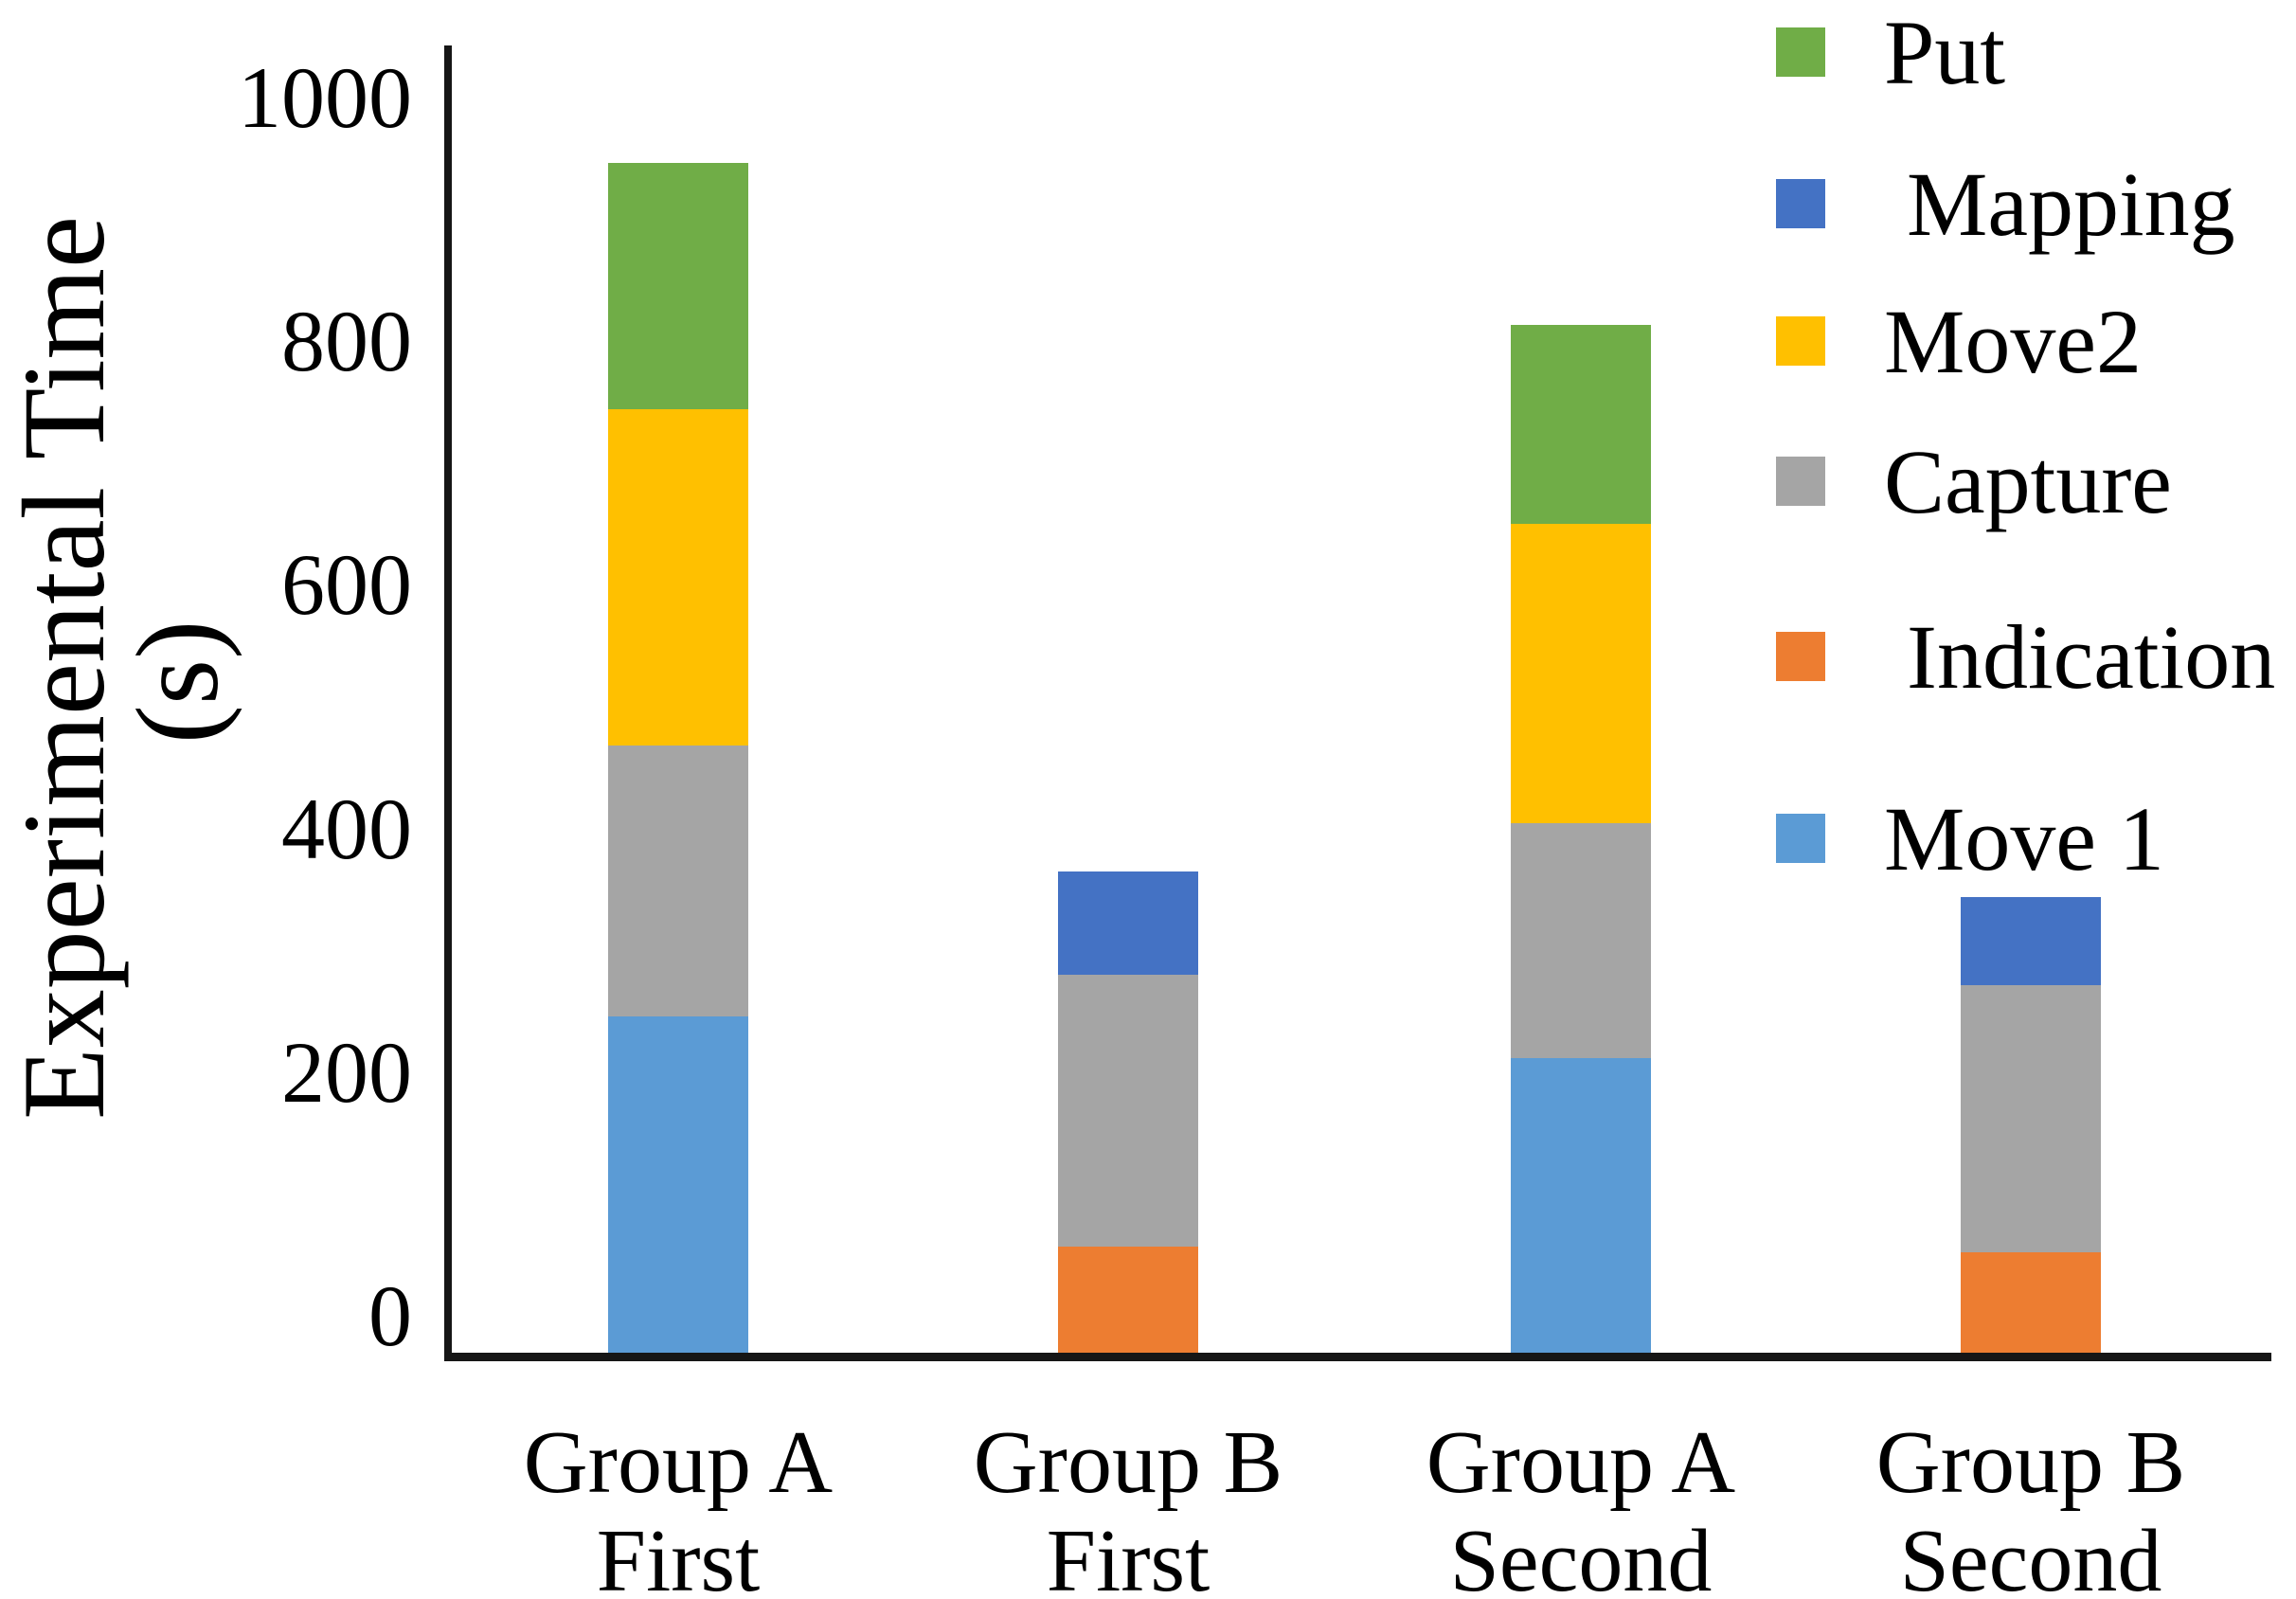  What do you see at coordinates (2028, 481) in the screenshot?
I see `legend-label-capture: Capture` at bounding box center [2028, 481].